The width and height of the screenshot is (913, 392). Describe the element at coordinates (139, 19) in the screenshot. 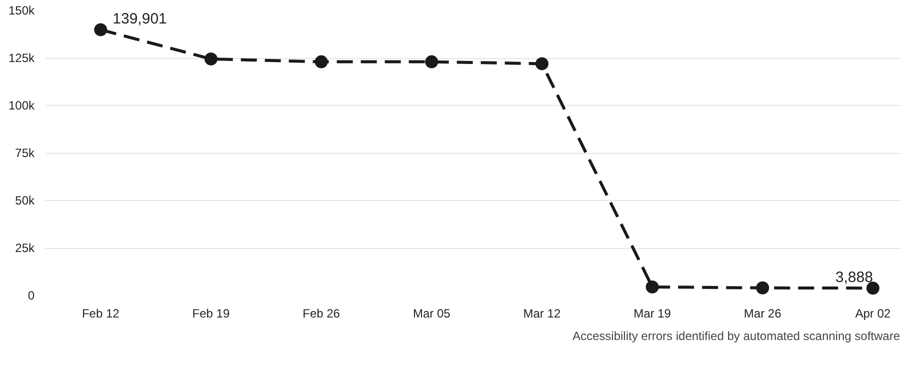

I see `data-label: 139,901` at that location.